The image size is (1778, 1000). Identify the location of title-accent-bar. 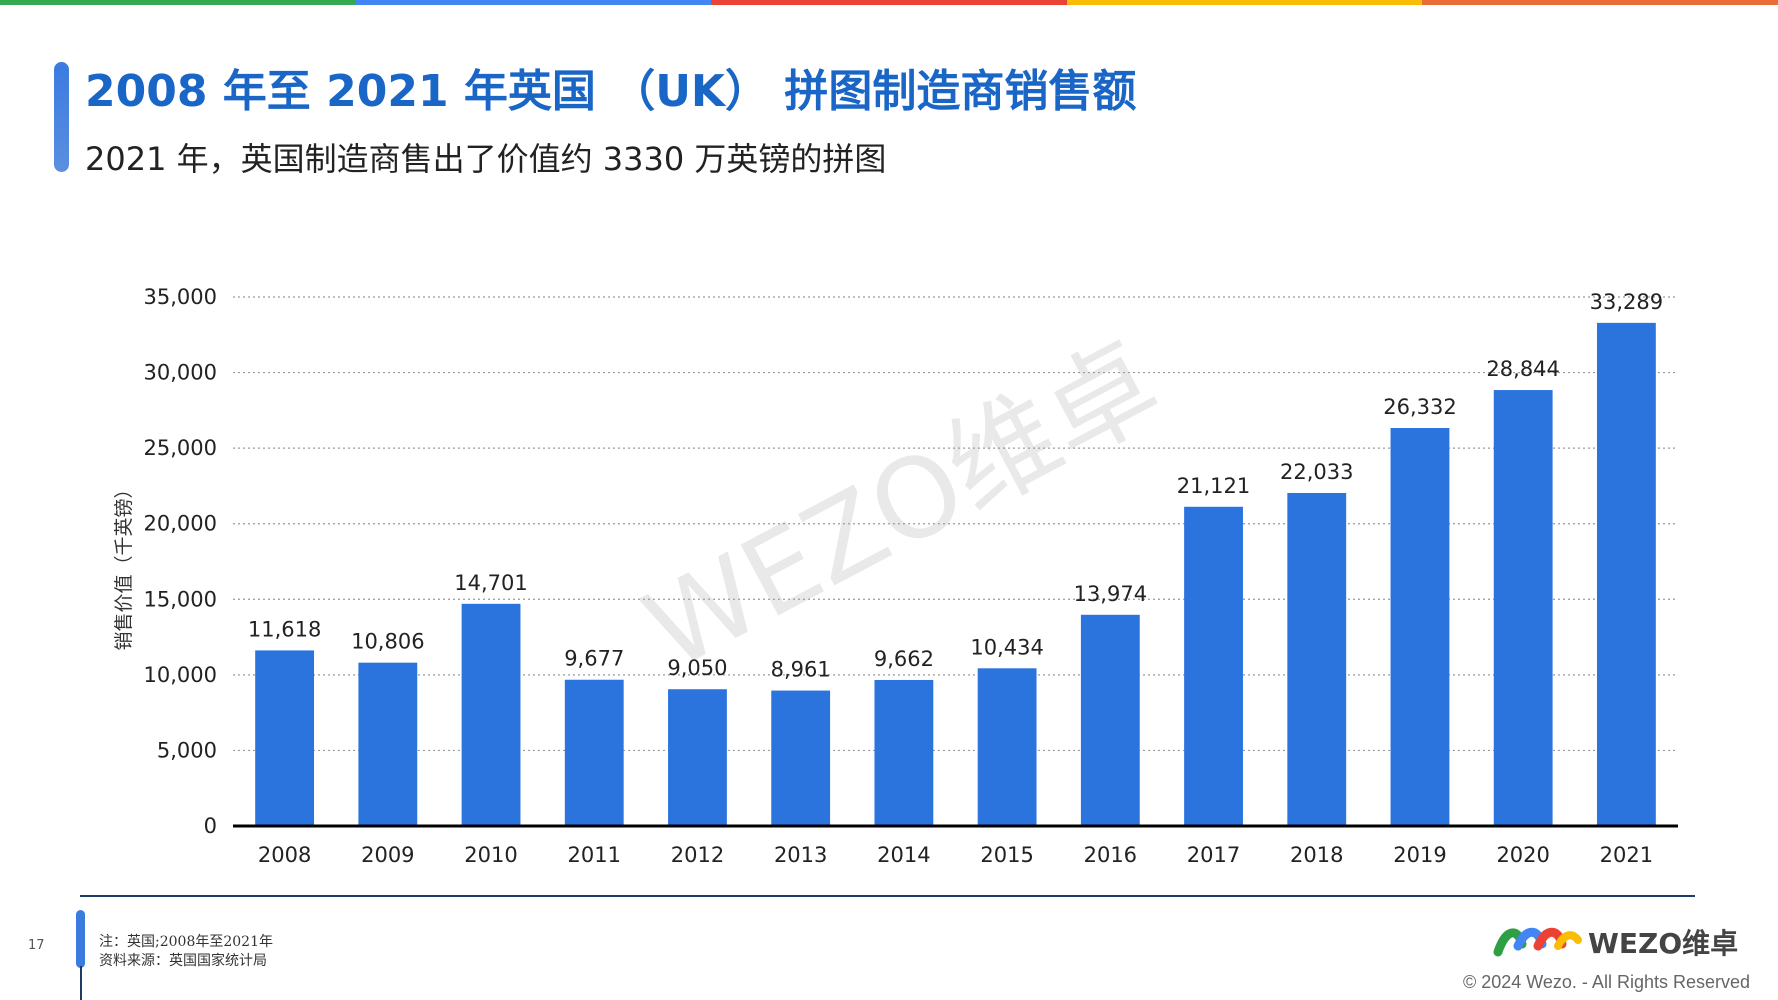
(61, 117).